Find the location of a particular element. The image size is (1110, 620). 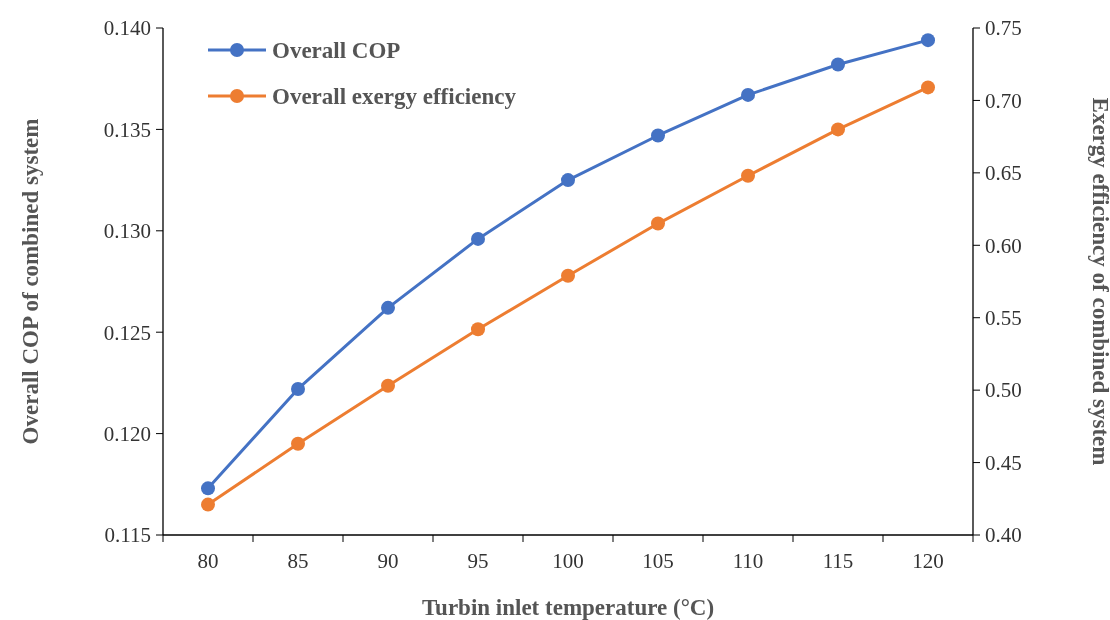

x-tick-label: 95 is located at coordinates (478, 561).